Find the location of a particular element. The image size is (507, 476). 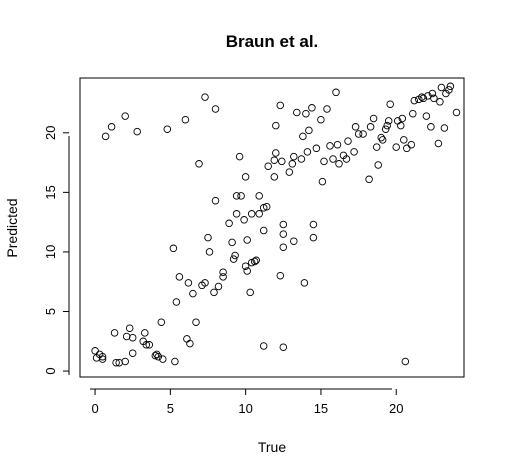

x-tick-label: 15 is located at coordinates (321, 408).